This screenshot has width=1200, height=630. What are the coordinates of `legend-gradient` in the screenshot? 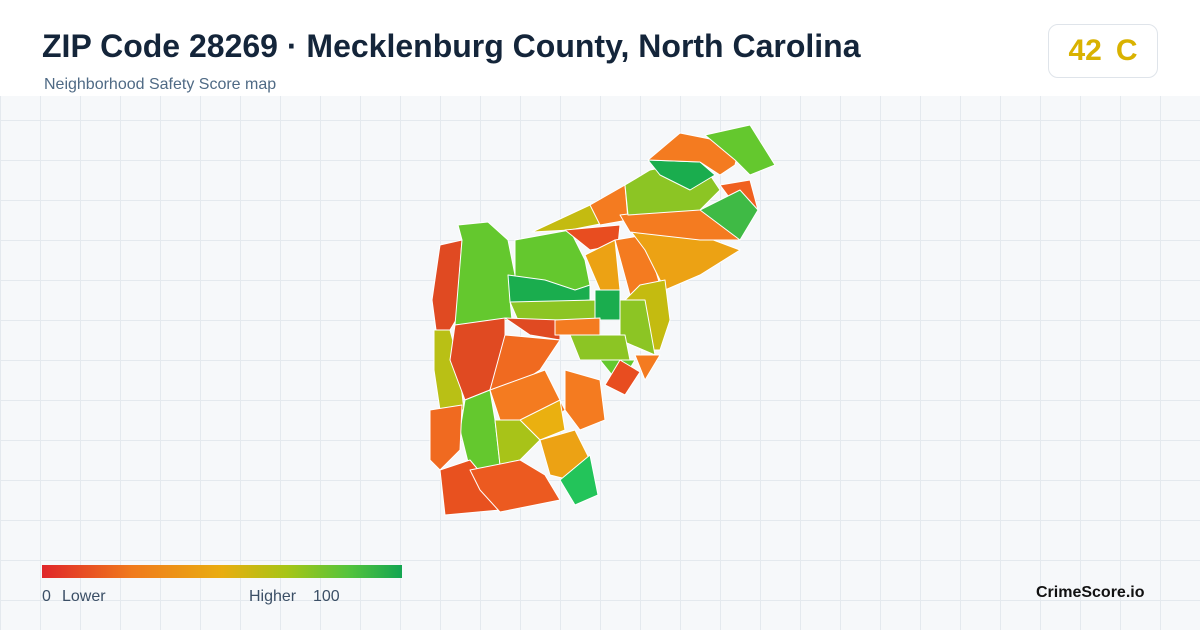 It's located at (222, 571).